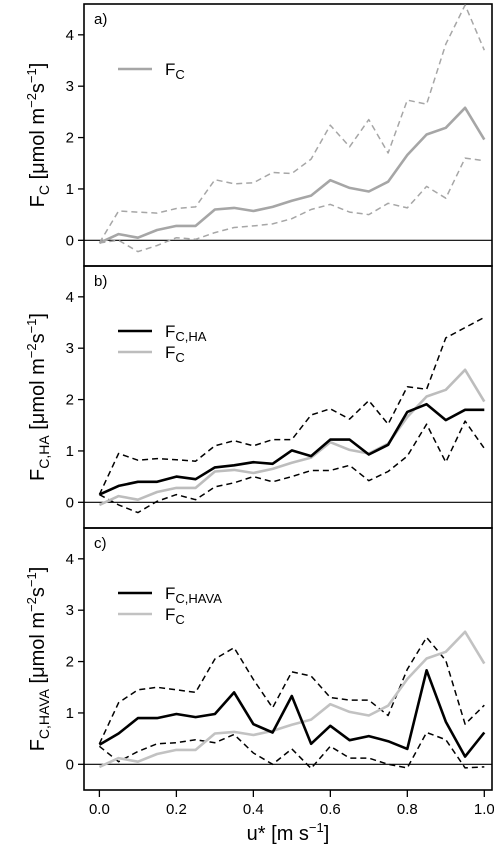  What do you see at coordinates (186, 333) in the screenshot?
I see `legend-label: FC,HA` at bounding box center [186, 333].